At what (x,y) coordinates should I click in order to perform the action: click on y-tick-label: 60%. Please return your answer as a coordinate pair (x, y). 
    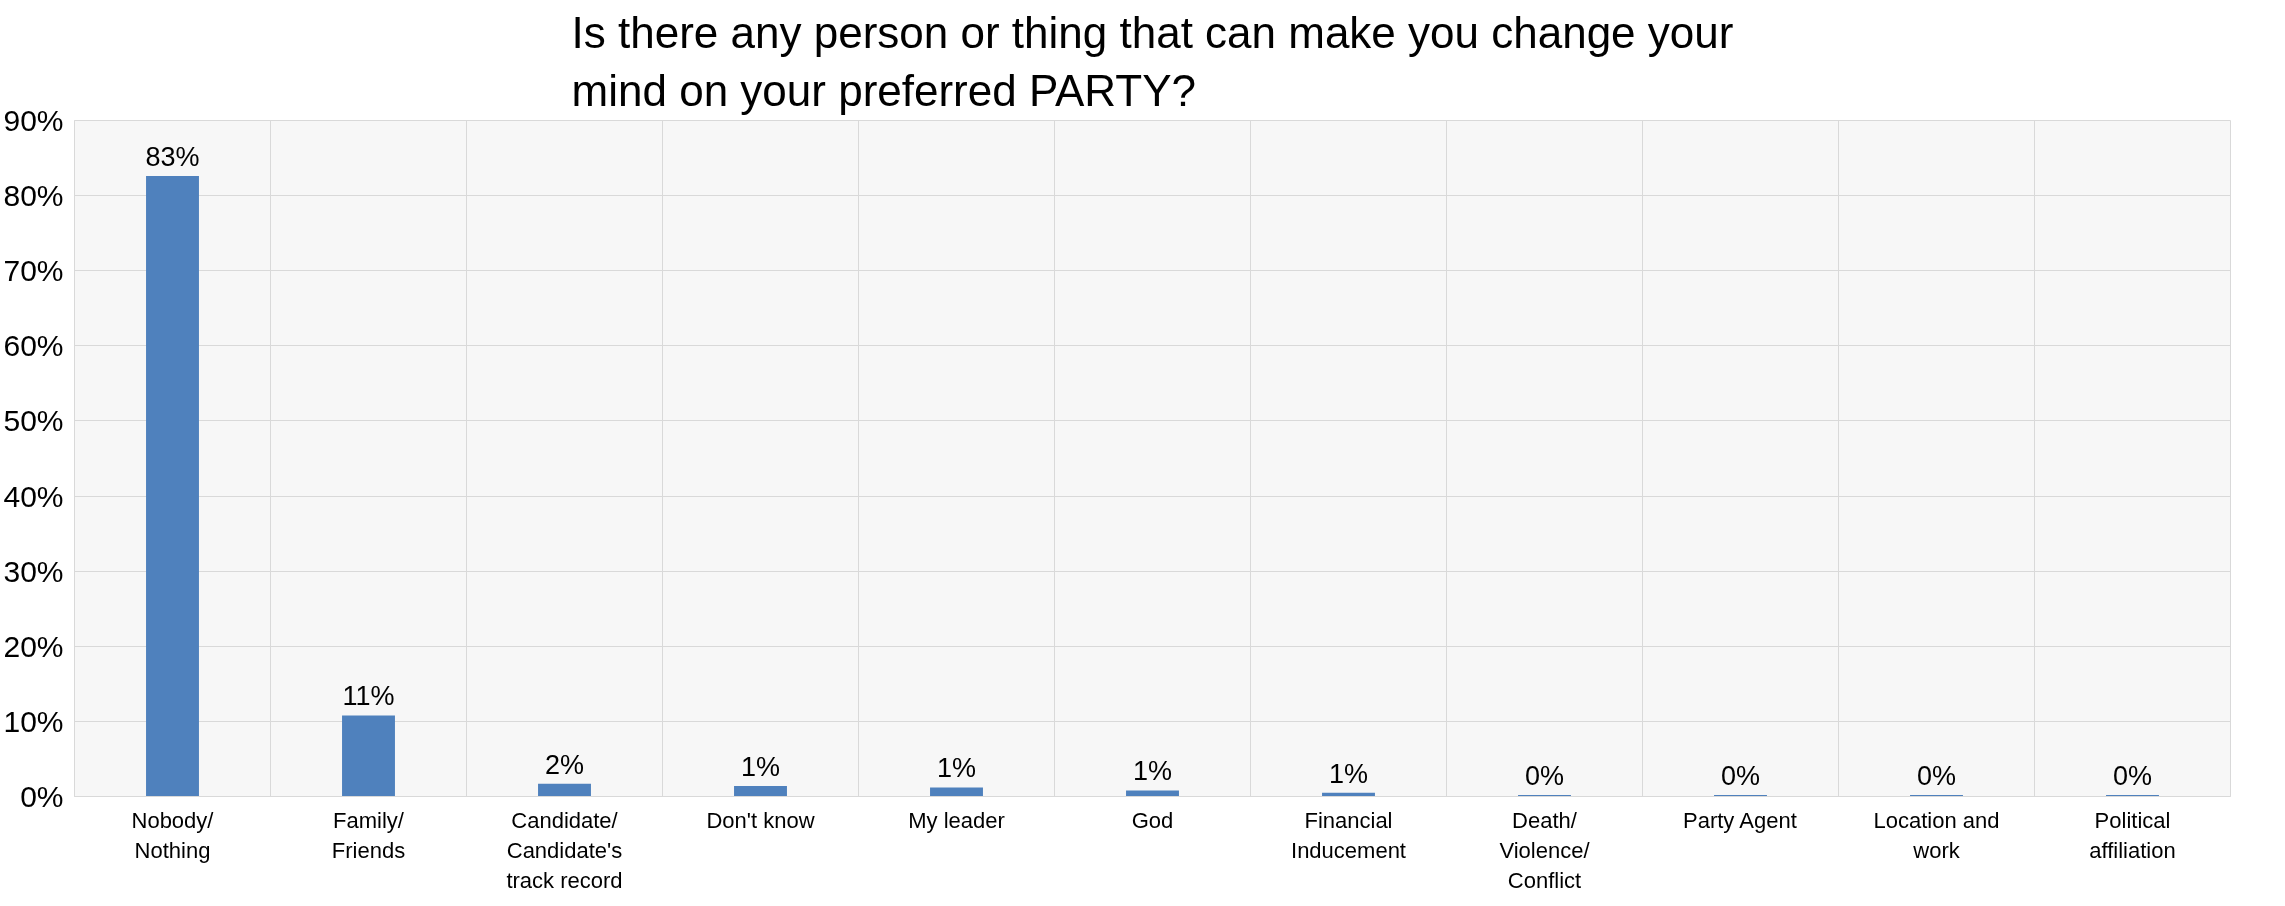
    Looking at the image, I should click on (33, 346).